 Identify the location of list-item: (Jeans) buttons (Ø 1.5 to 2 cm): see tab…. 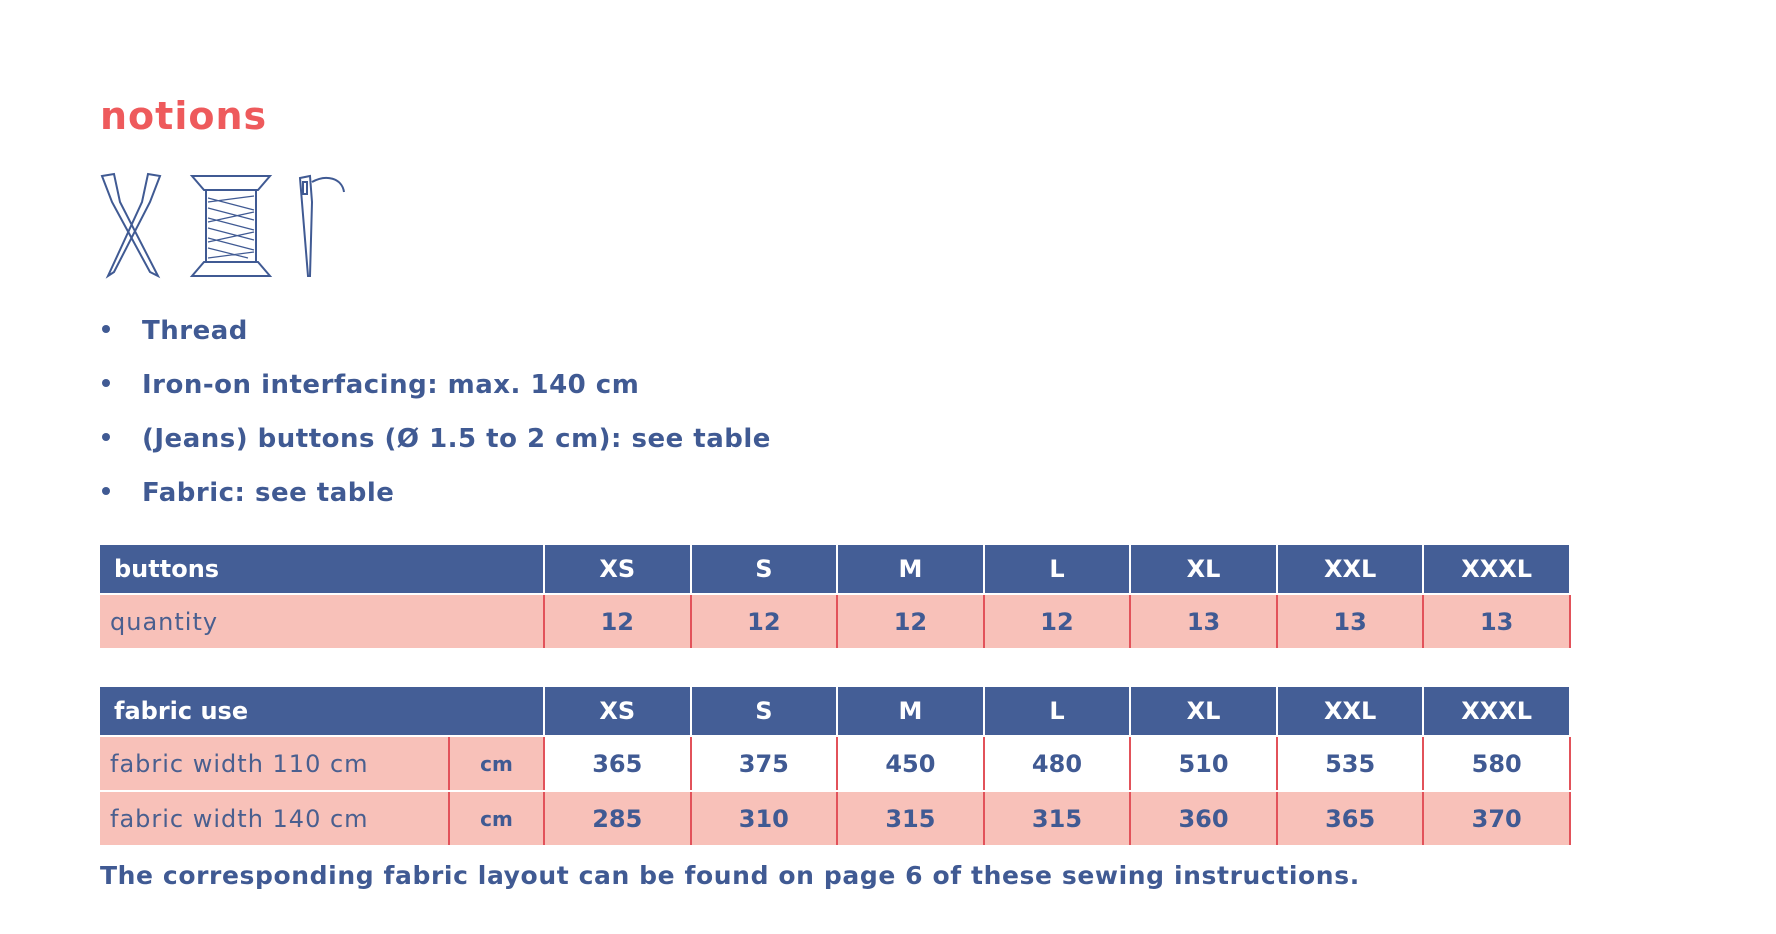
(435, 439).